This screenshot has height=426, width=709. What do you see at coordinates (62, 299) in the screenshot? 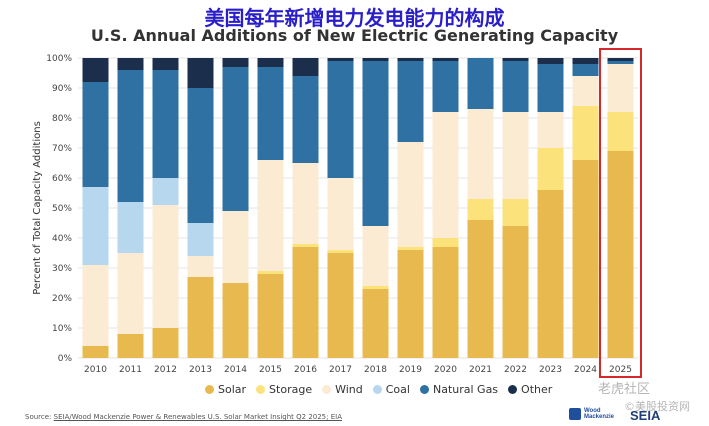
I see `y-tick-label: 20%` at bounding box center [62, 299].